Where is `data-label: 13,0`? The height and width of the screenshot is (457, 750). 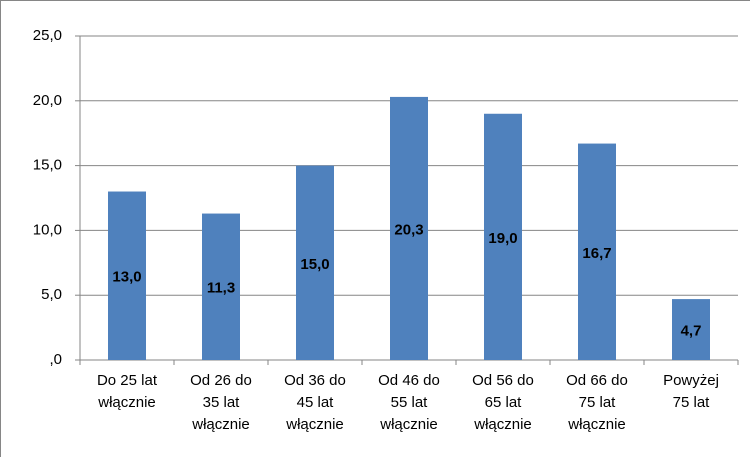
data-label: 13,0 is located at coordinates (126, 277).